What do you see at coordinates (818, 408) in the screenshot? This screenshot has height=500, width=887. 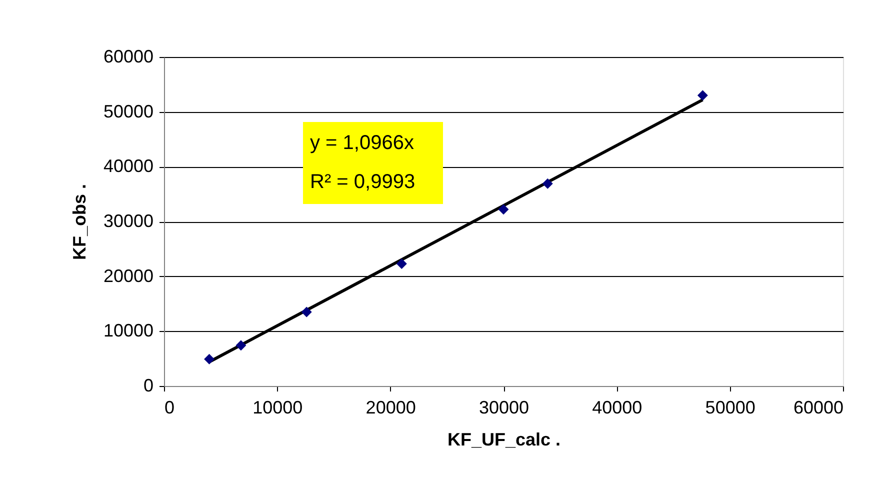 I see `x-tick-label: 60000` at bounding box center [818, 408].